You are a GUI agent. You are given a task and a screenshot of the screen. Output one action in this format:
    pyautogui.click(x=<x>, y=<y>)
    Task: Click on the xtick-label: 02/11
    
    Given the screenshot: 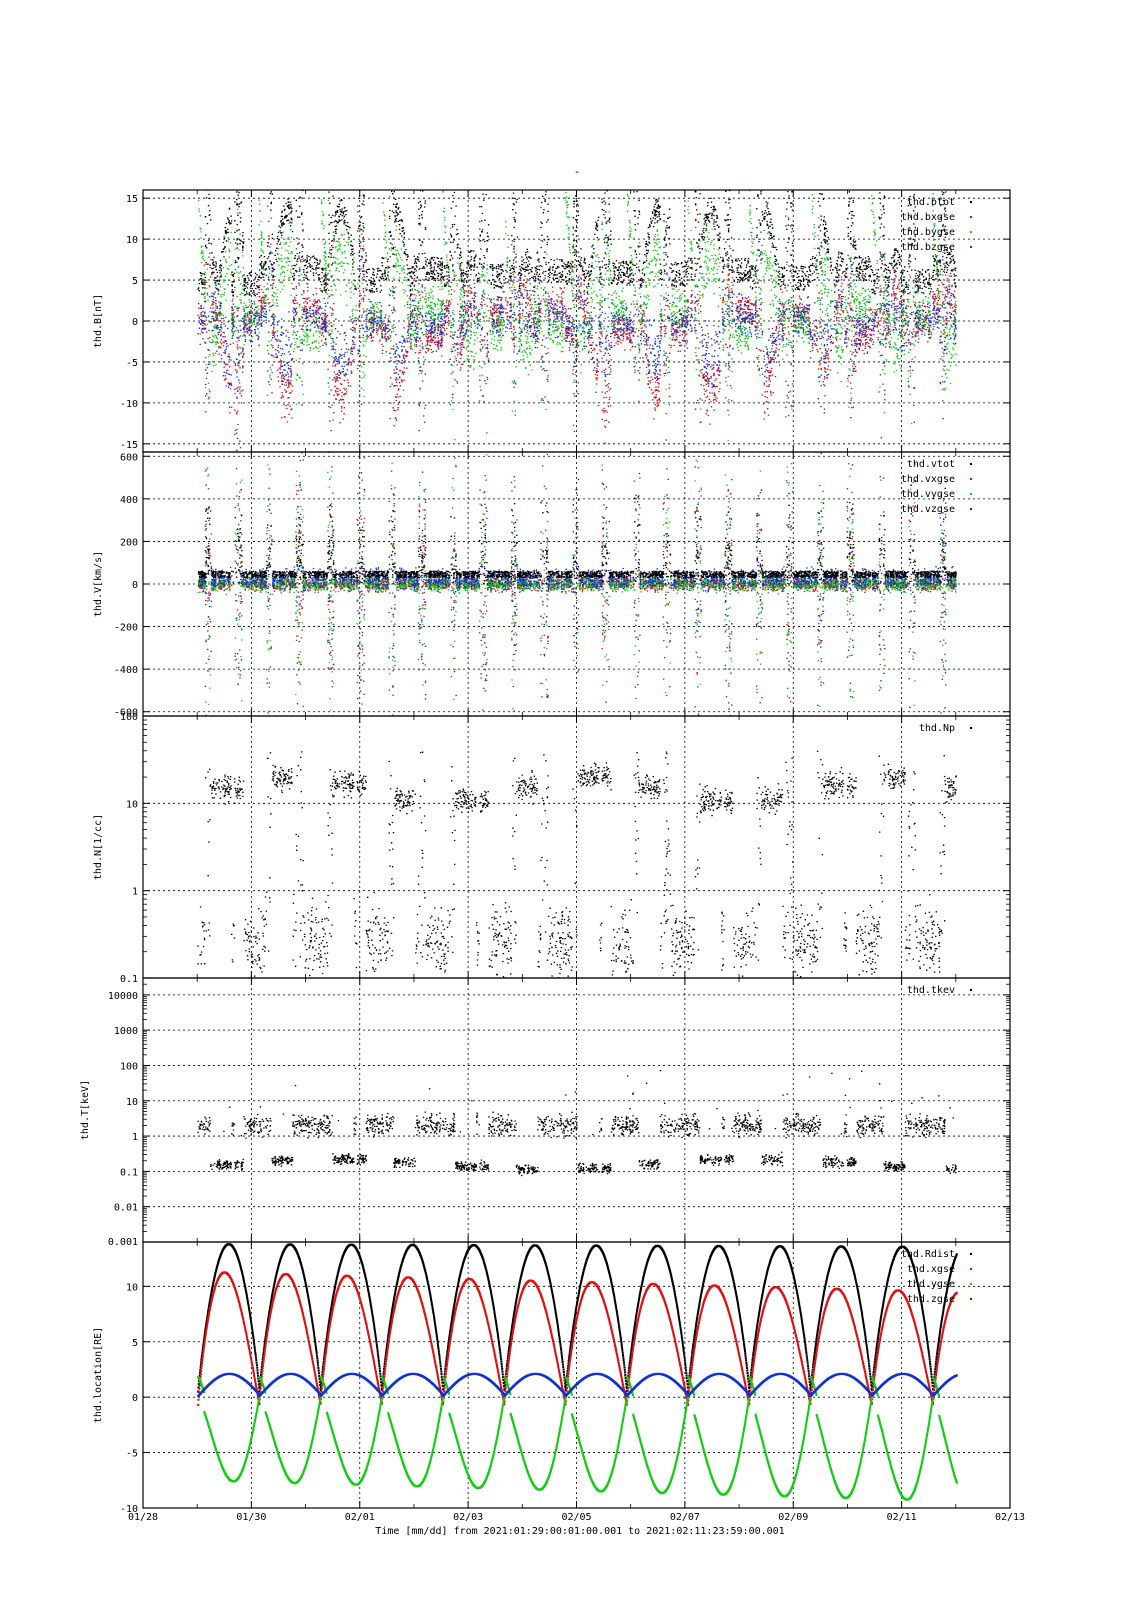 What is the action you would take?
    pyautogui.click(x=902, y=1517)
    